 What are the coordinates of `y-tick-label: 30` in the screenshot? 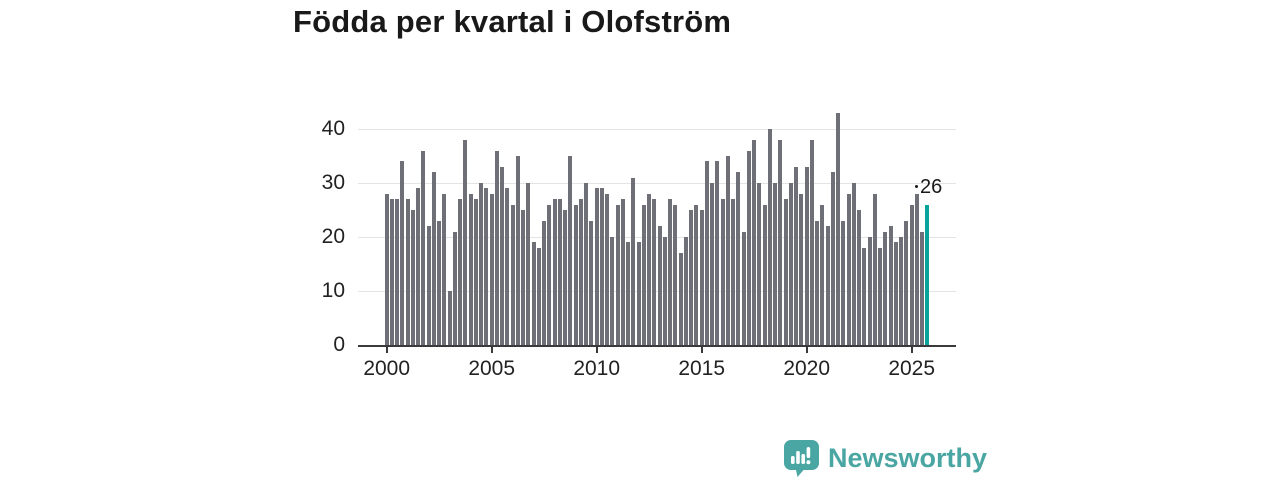 It's located at (333, 182).